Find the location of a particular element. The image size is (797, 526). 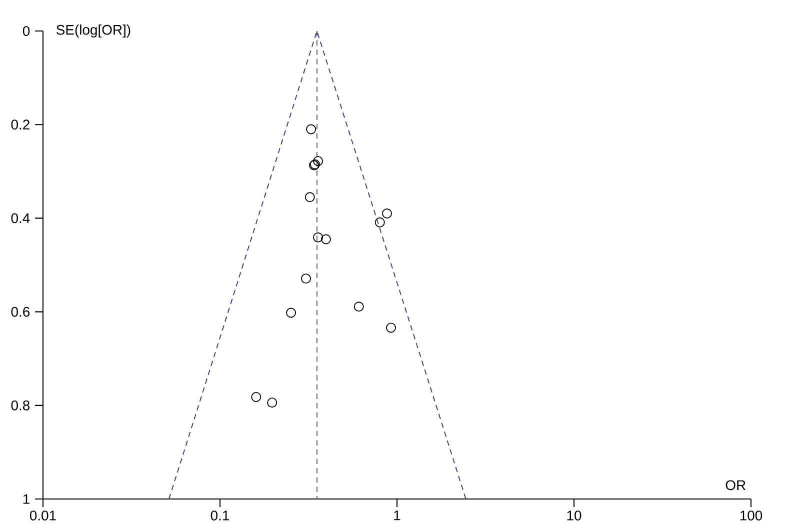

y-tick-label: 0.2 is located at coordinates (20, 125).